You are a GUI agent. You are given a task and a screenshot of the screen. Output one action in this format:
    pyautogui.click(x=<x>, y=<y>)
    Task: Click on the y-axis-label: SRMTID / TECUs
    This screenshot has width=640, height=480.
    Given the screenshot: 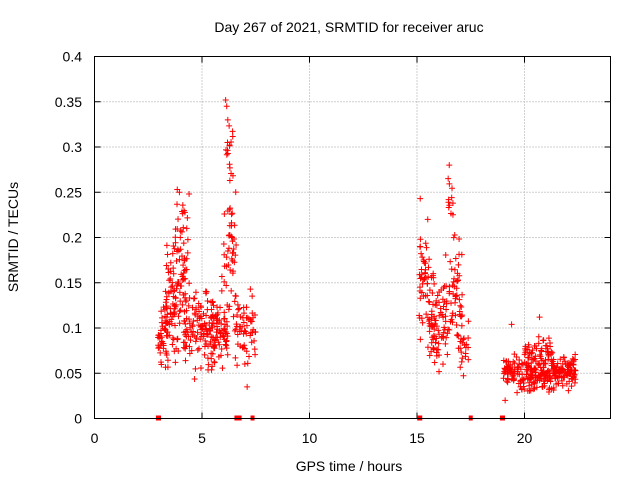 What is the action you would take?
    pyautogui.click(x=13, y=237)
    